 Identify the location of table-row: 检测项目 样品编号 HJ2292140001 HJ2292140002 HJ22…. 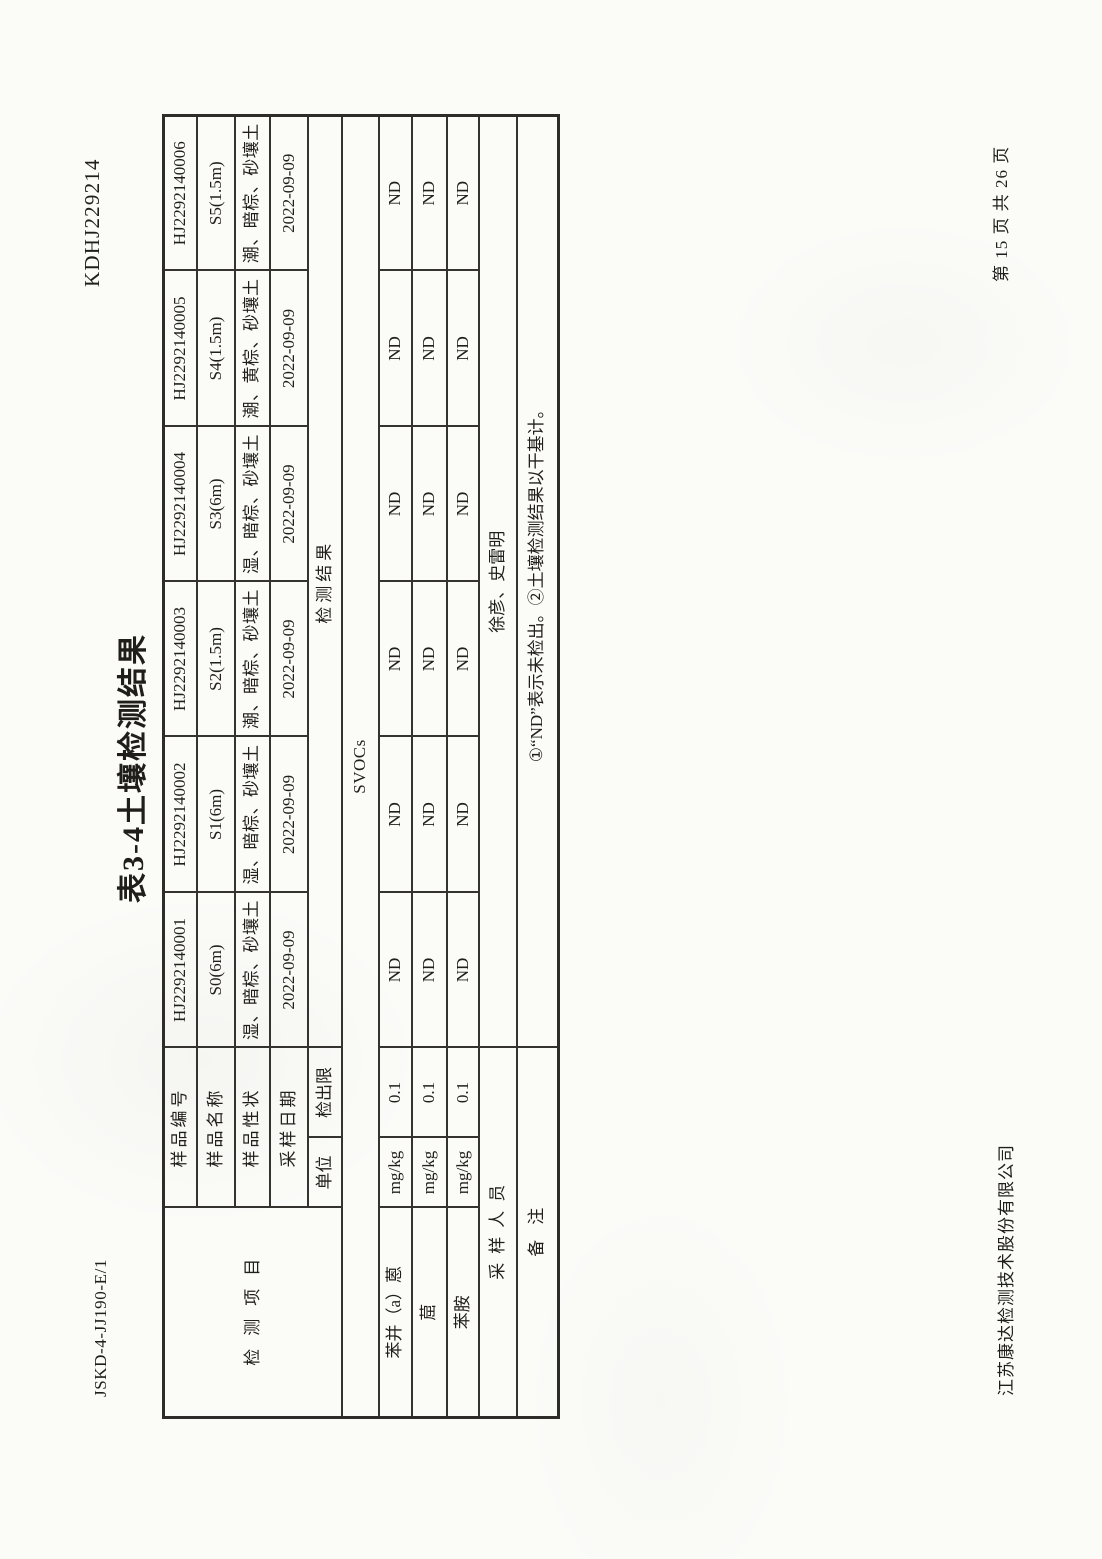
(252, 766).